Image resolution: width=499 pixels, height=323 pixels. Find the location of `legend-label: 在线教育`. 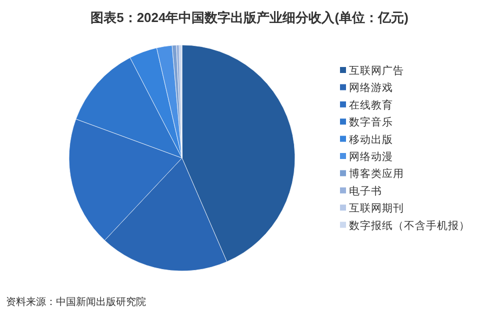

legend-label: 在线教育 is located at coordinates (371, 105).